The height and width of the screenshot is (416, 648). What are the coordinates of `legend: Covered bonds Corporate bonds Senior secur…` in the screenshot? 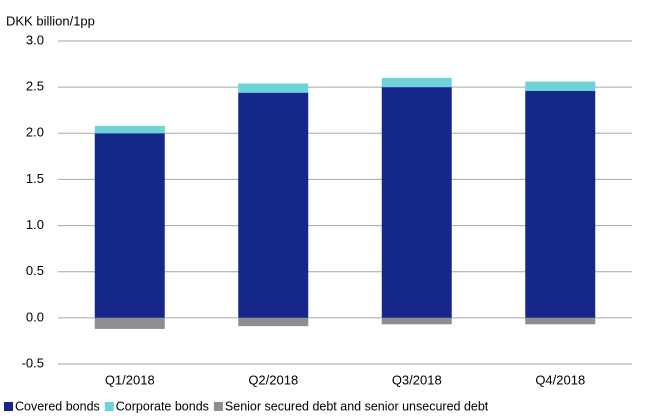 It's located at (246, 406).